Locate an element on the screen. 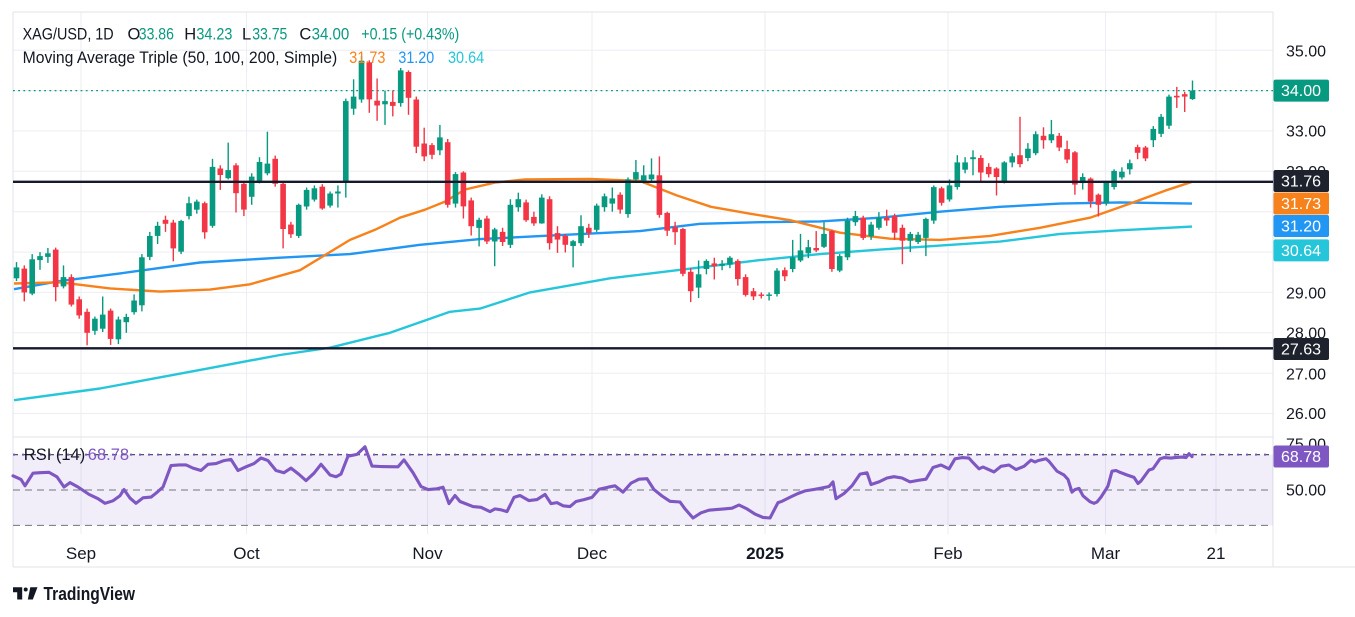 This screenshot has height=617, width=1355. svg-text: C is located at coordinates (305, 35).